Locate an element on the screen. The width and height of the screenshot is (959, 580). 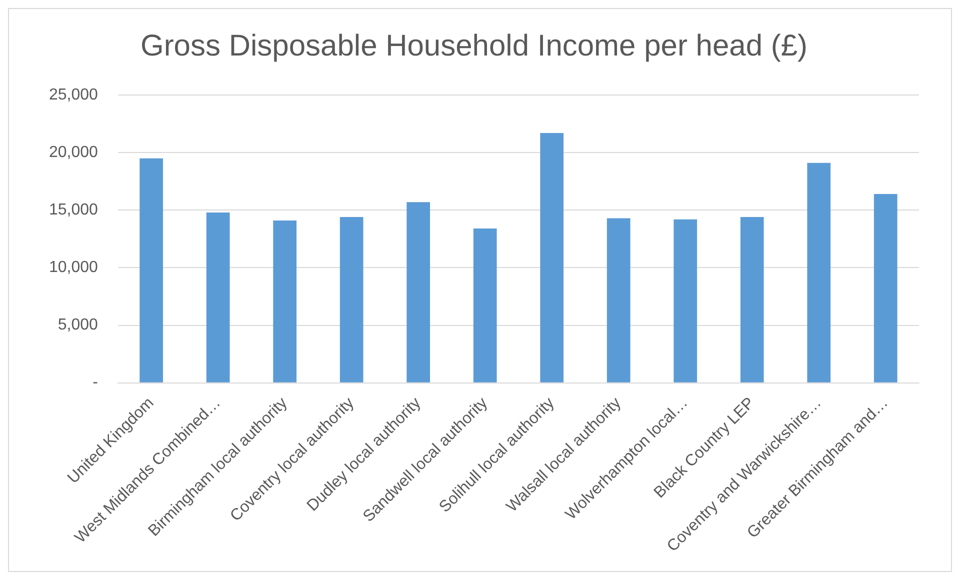
y-tick-label: - is located at coordinates (95, 383).